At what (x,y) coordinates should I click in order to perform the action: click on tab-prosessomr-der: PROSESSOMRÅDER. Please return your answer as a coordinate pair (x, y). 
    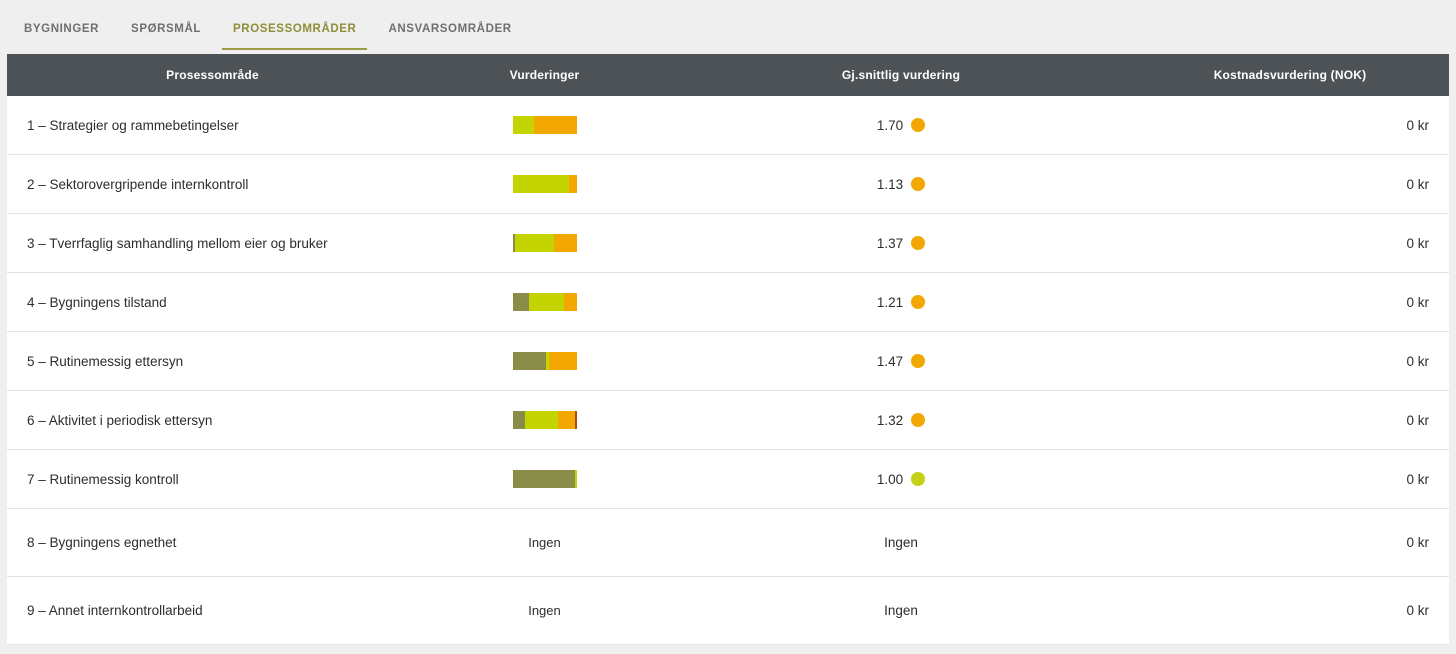
    Looking at the image, I should click on (295, 25).